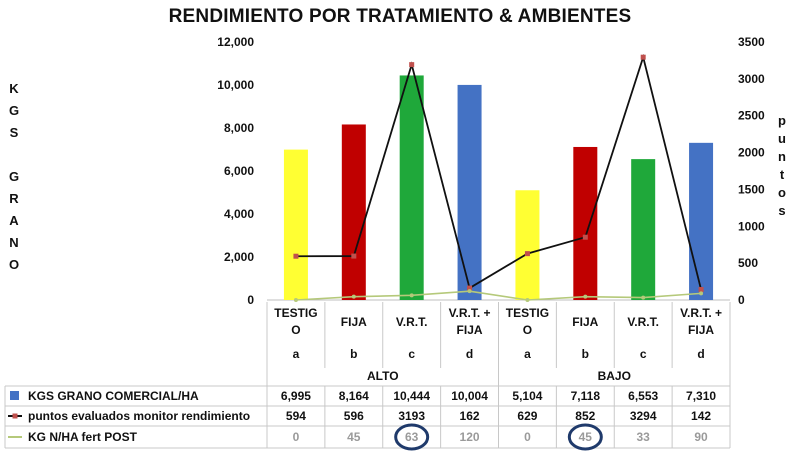  Describe the element at coordinates (614, 376) in the screenshot. I see `group-label: BAJO` at that location.